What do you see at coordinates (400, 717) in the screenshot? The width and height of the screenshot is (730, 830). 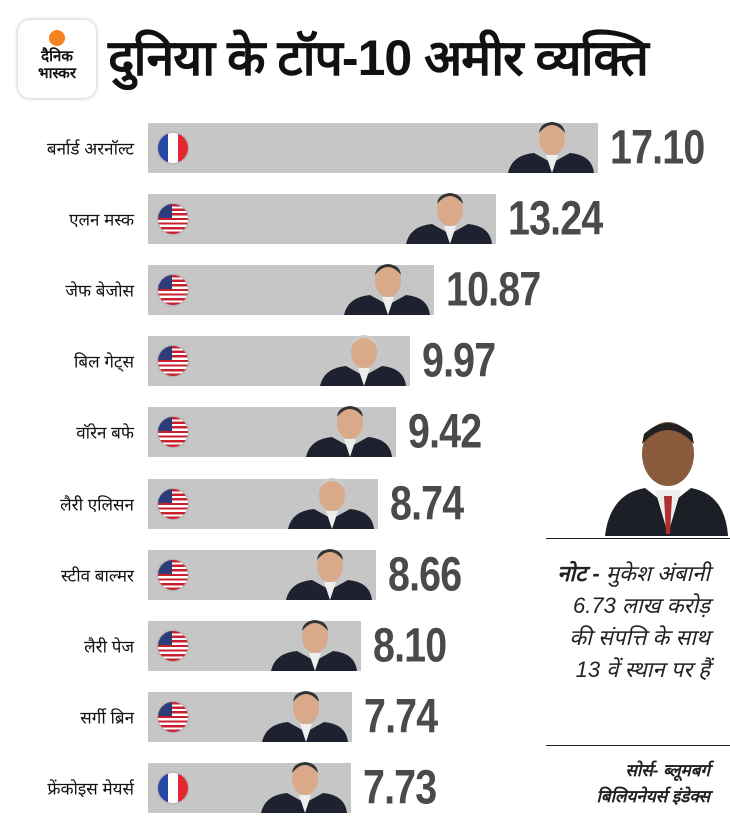 I see `value-label: 7.74` at bounding box center [400, 717].